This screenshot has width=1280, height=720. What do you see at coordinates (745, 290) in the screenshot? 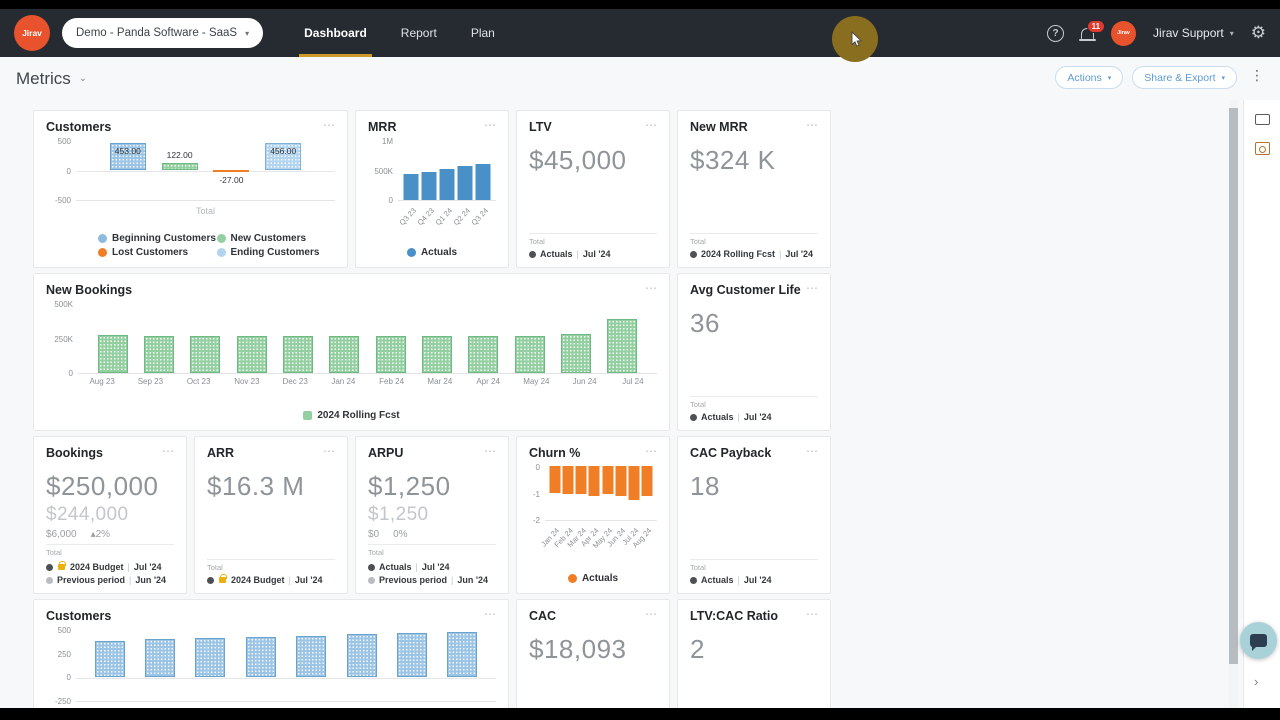
I see `card-title: Avg Customer Life` at bounding box center [745, 290].